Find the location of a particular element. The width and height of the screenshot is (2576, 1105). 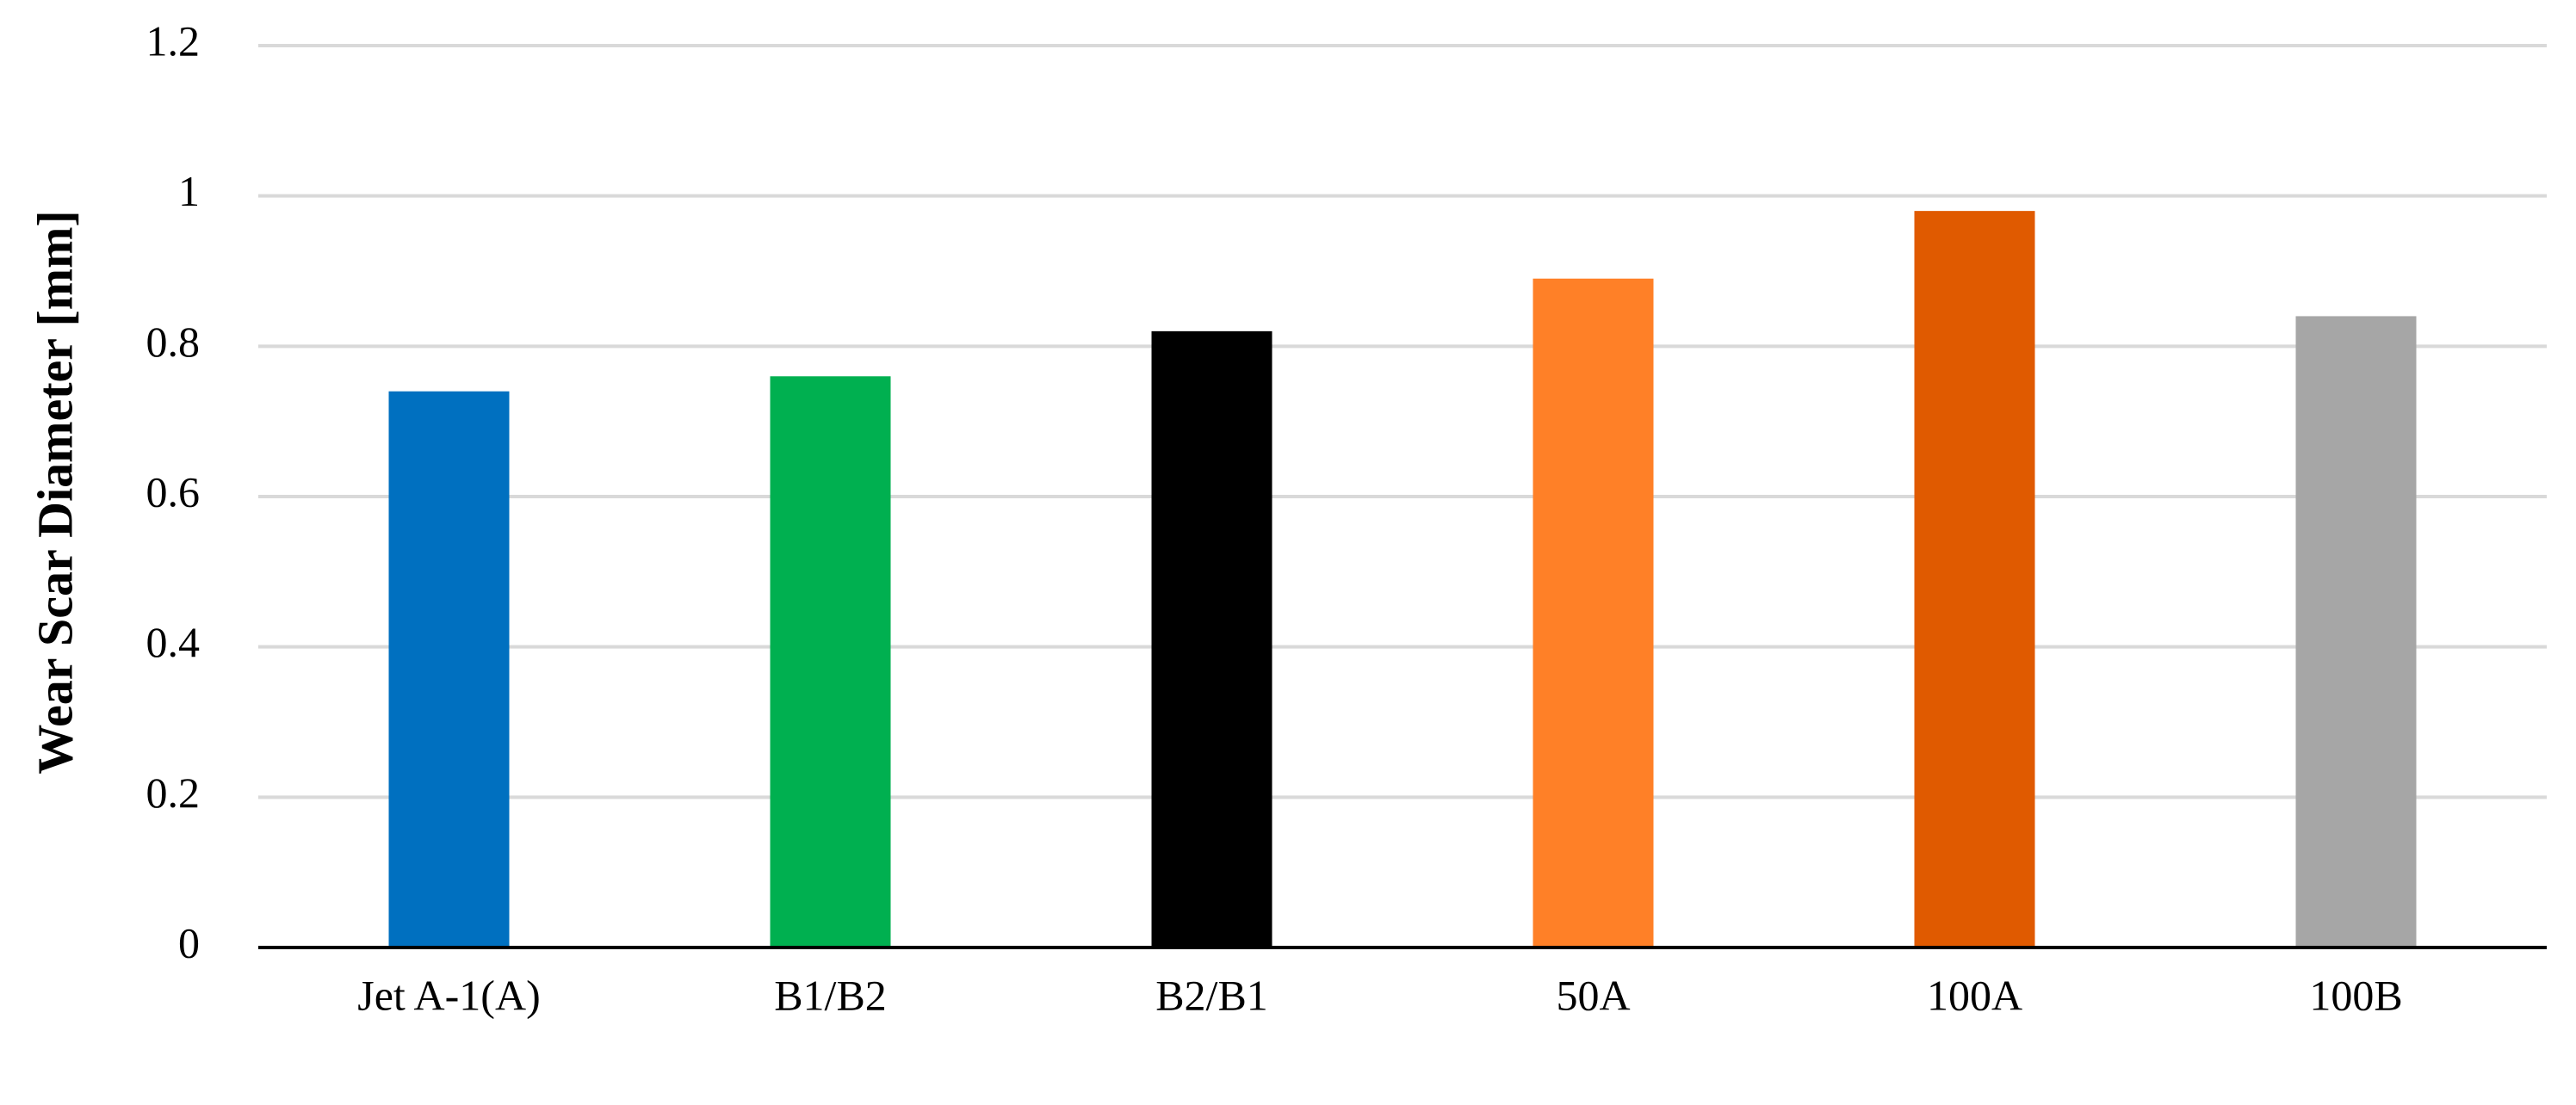

y-axis-title: Wear Scar Diameter [mm] is located at coordinates (55, 493).